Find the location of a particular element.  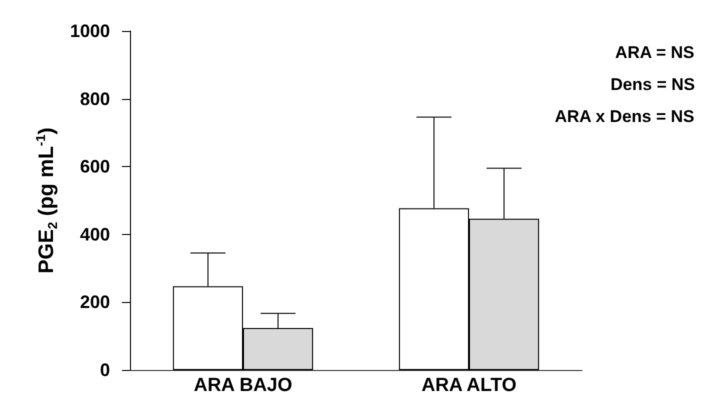

y-tick-label: 200 is located at coordinates (95, 302).